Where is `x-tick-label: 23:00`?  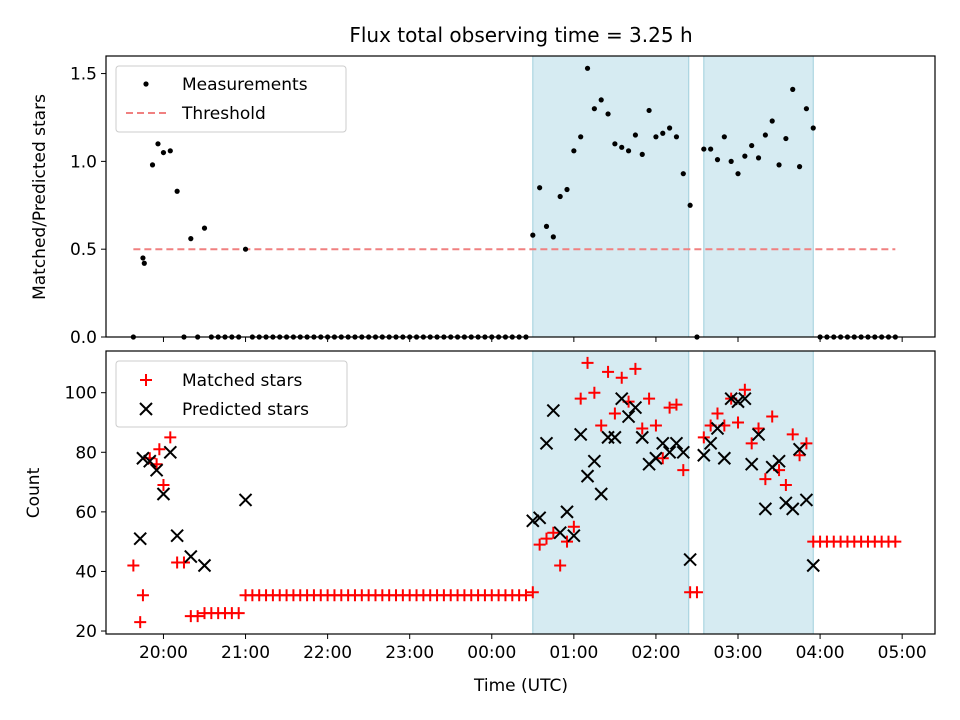
x-tick-label: 23:00 is located at coordinates (409, 653).